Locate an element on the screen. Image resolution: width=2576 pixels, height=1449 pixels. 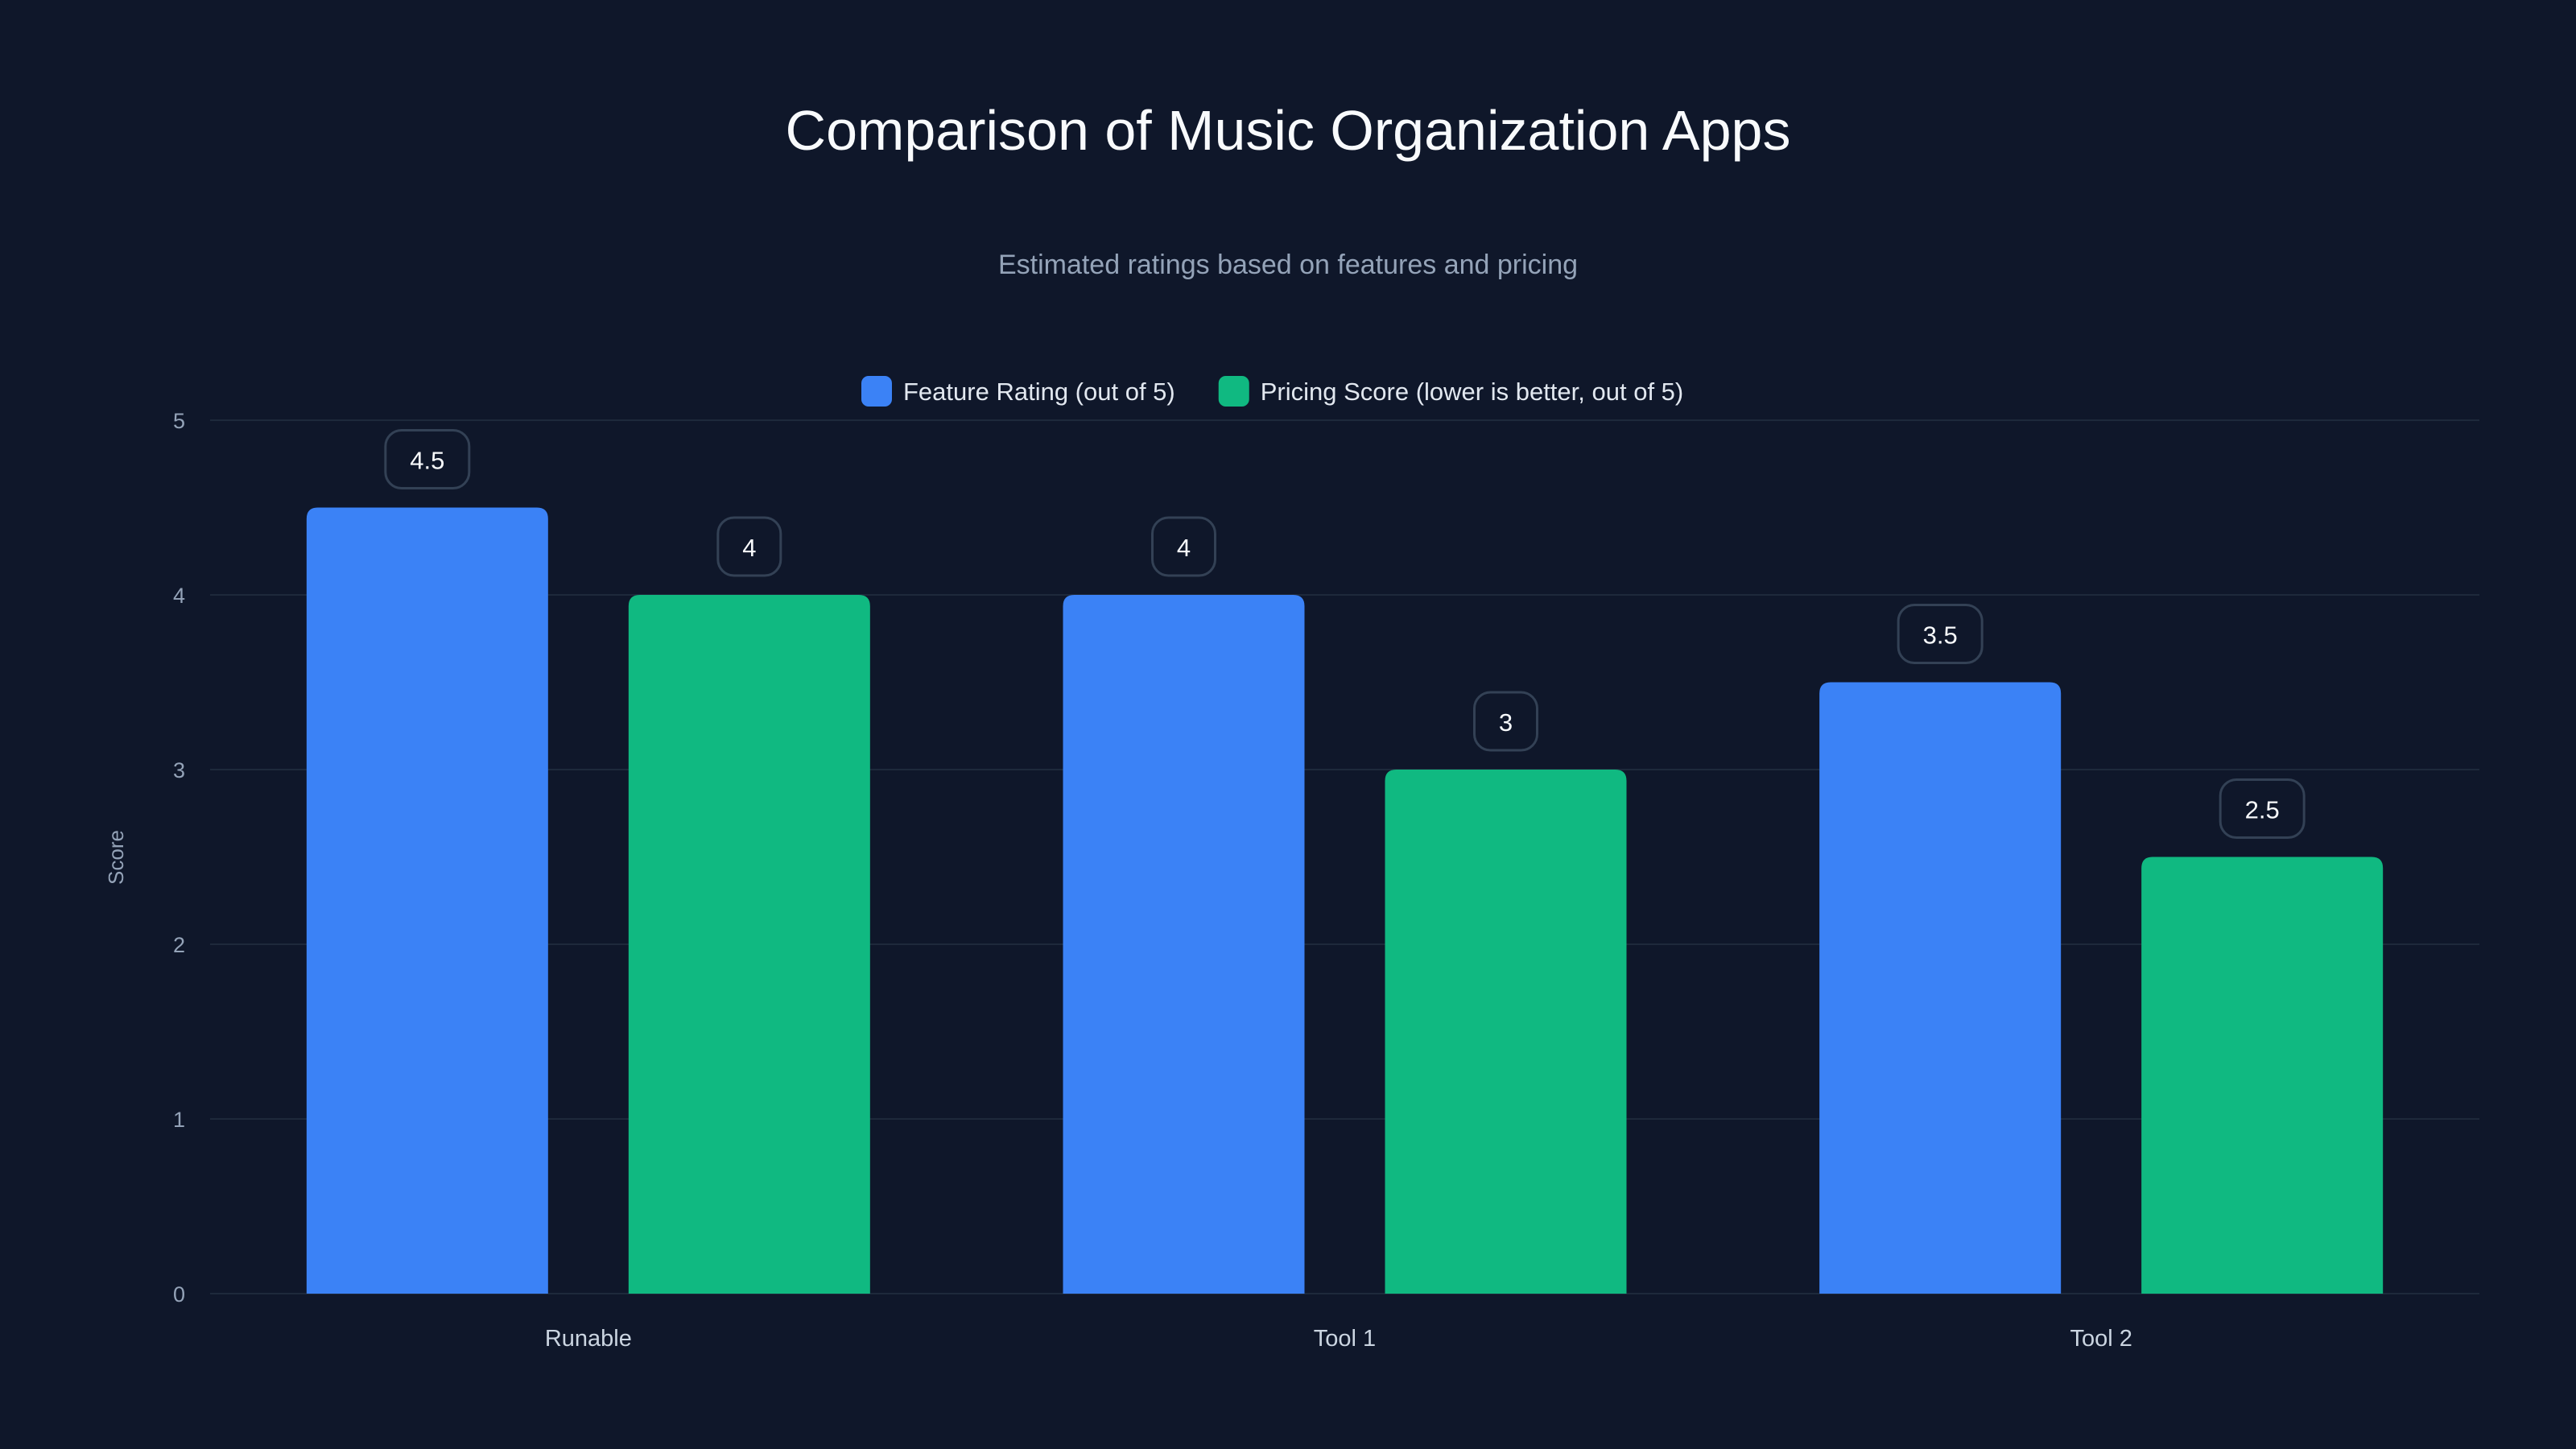
y-tick-label: 2 is located at coordinates (179, 945).